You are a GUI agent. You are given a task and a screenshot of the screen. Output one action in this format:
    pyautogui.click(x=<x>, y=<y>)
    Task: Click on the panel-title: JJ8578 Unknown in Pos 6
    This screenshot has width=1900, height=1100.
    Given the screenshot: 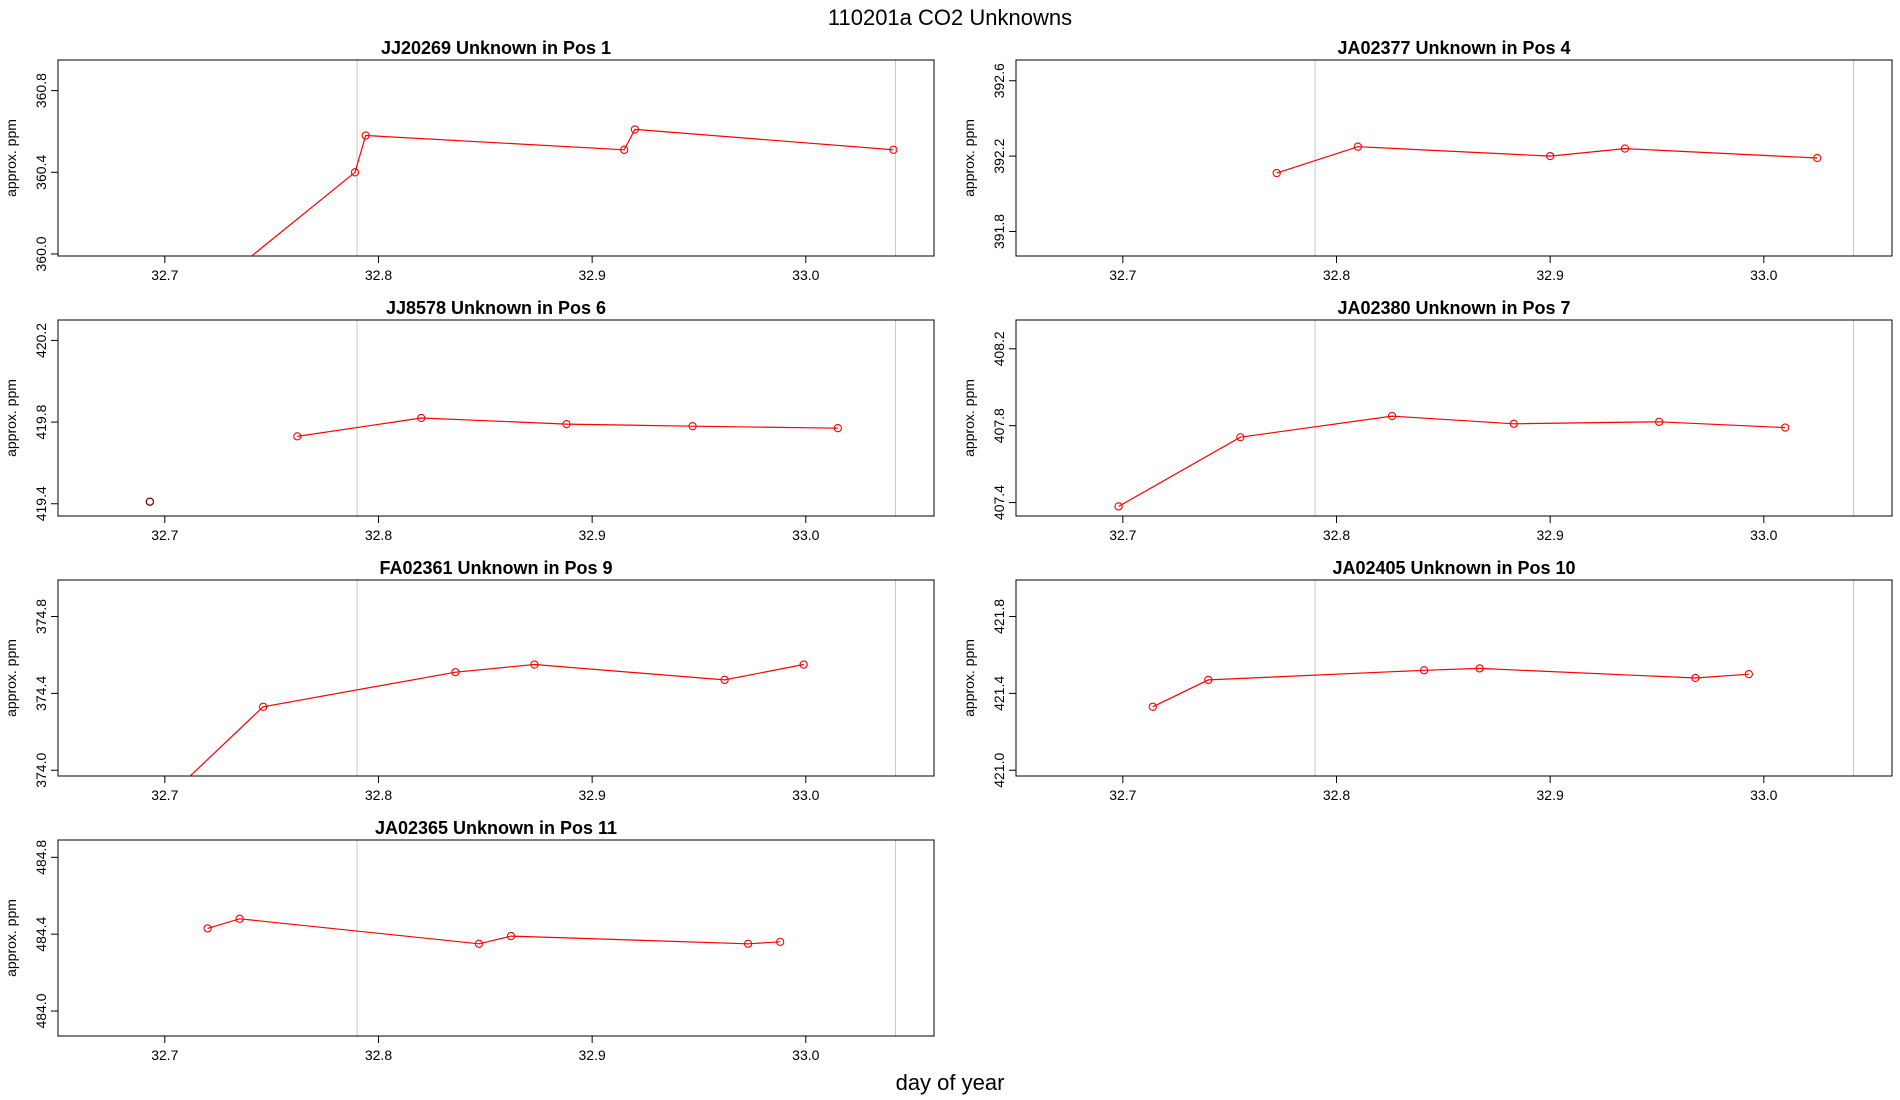 What is the action you would take?
    pyautogui.click(x=496, y=308)
    